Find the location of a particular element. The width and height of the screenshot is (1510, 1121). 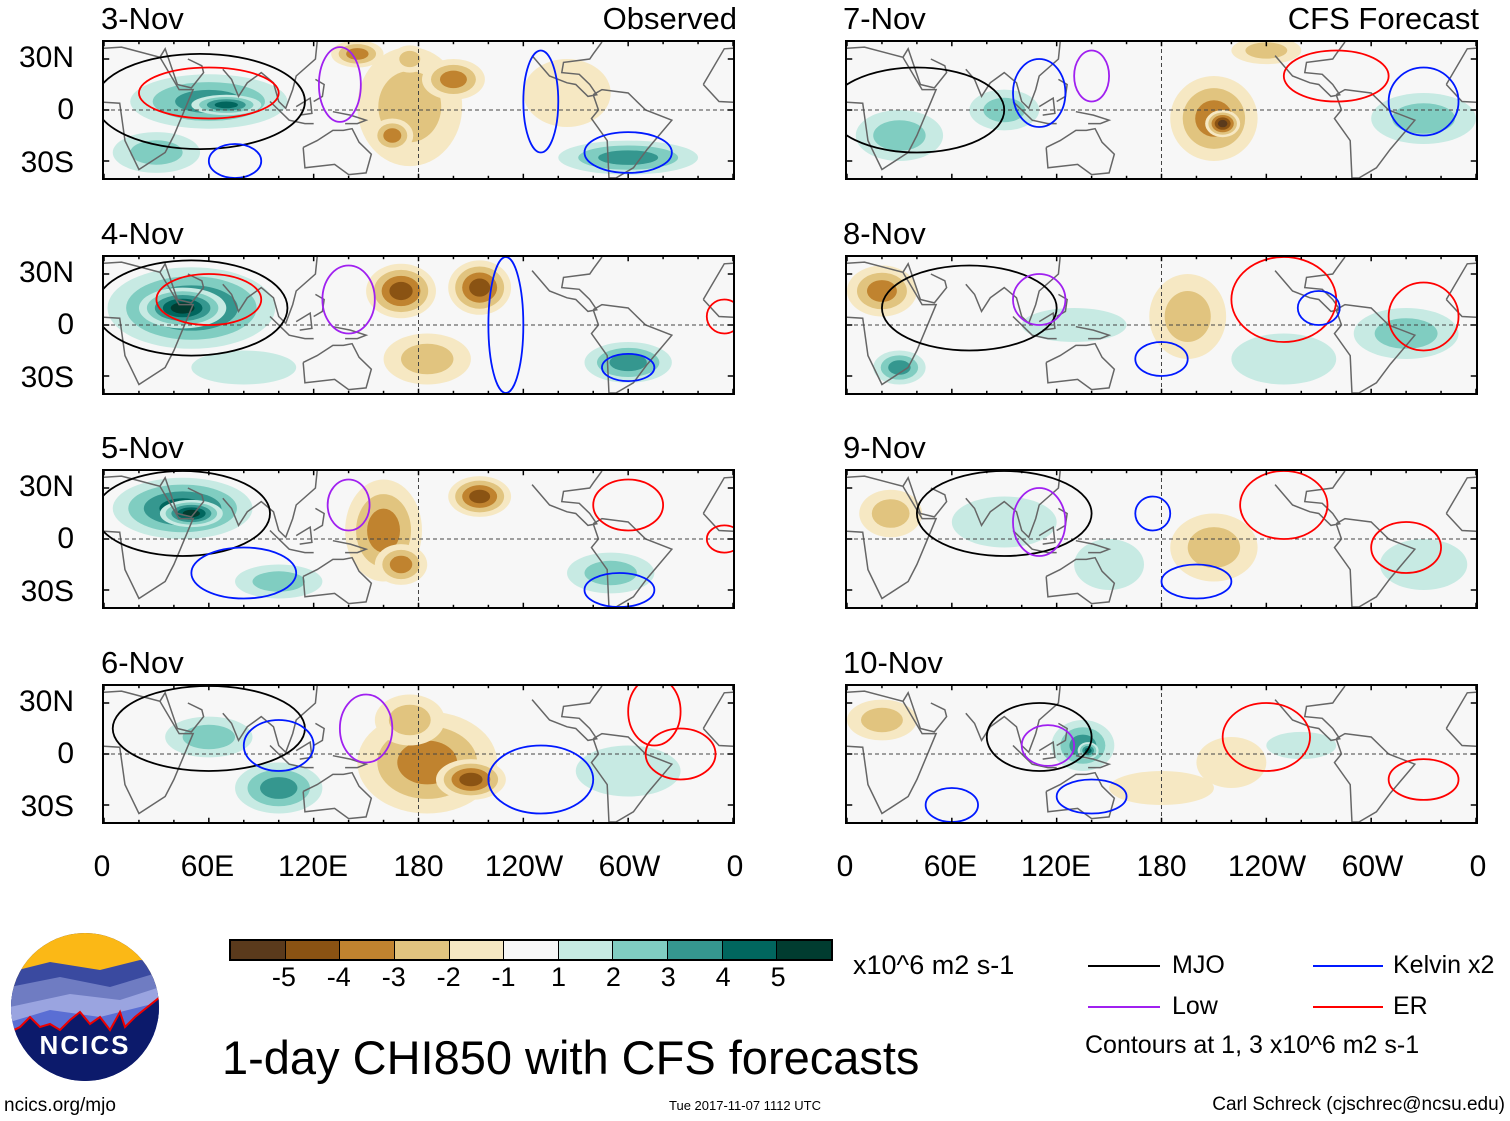

panel-date-3nov: 3-Nov is located at coordinates (142, 18).